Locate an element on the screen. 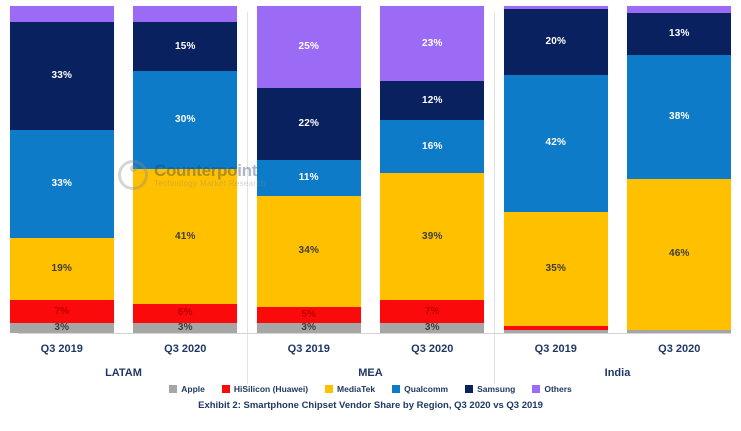 The height and width of the screenshot is (431, 741). legend-item-qualcomm: Qualcomm is located at coordinates (420, 389).